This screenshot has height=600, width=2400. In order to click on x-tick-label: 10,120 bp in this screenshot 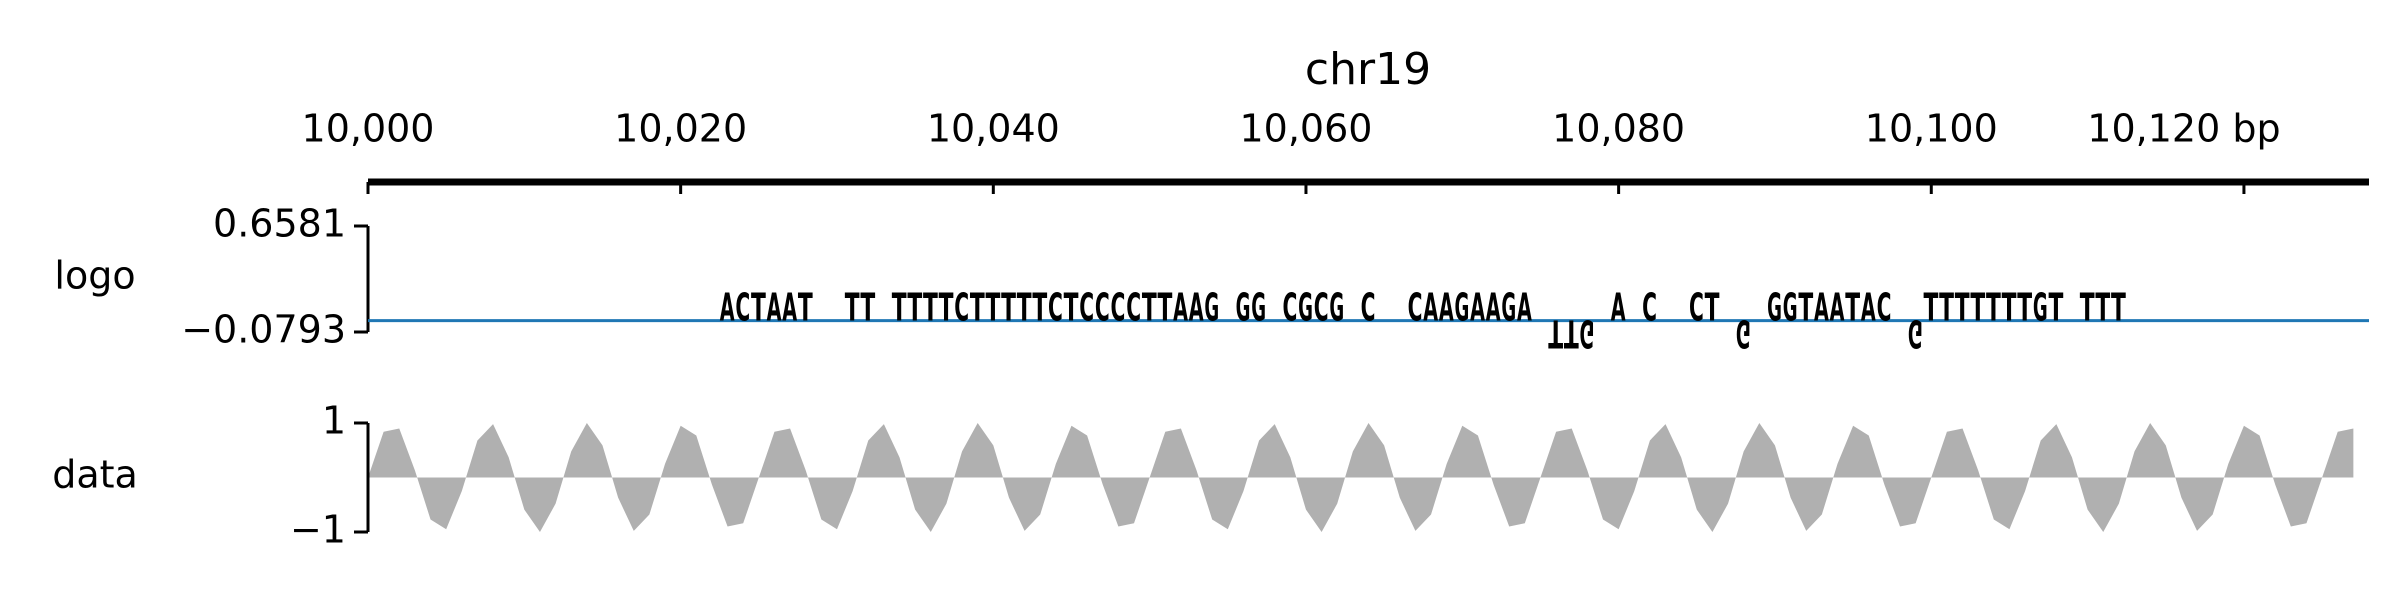, I will do `click(2183, 129)`.